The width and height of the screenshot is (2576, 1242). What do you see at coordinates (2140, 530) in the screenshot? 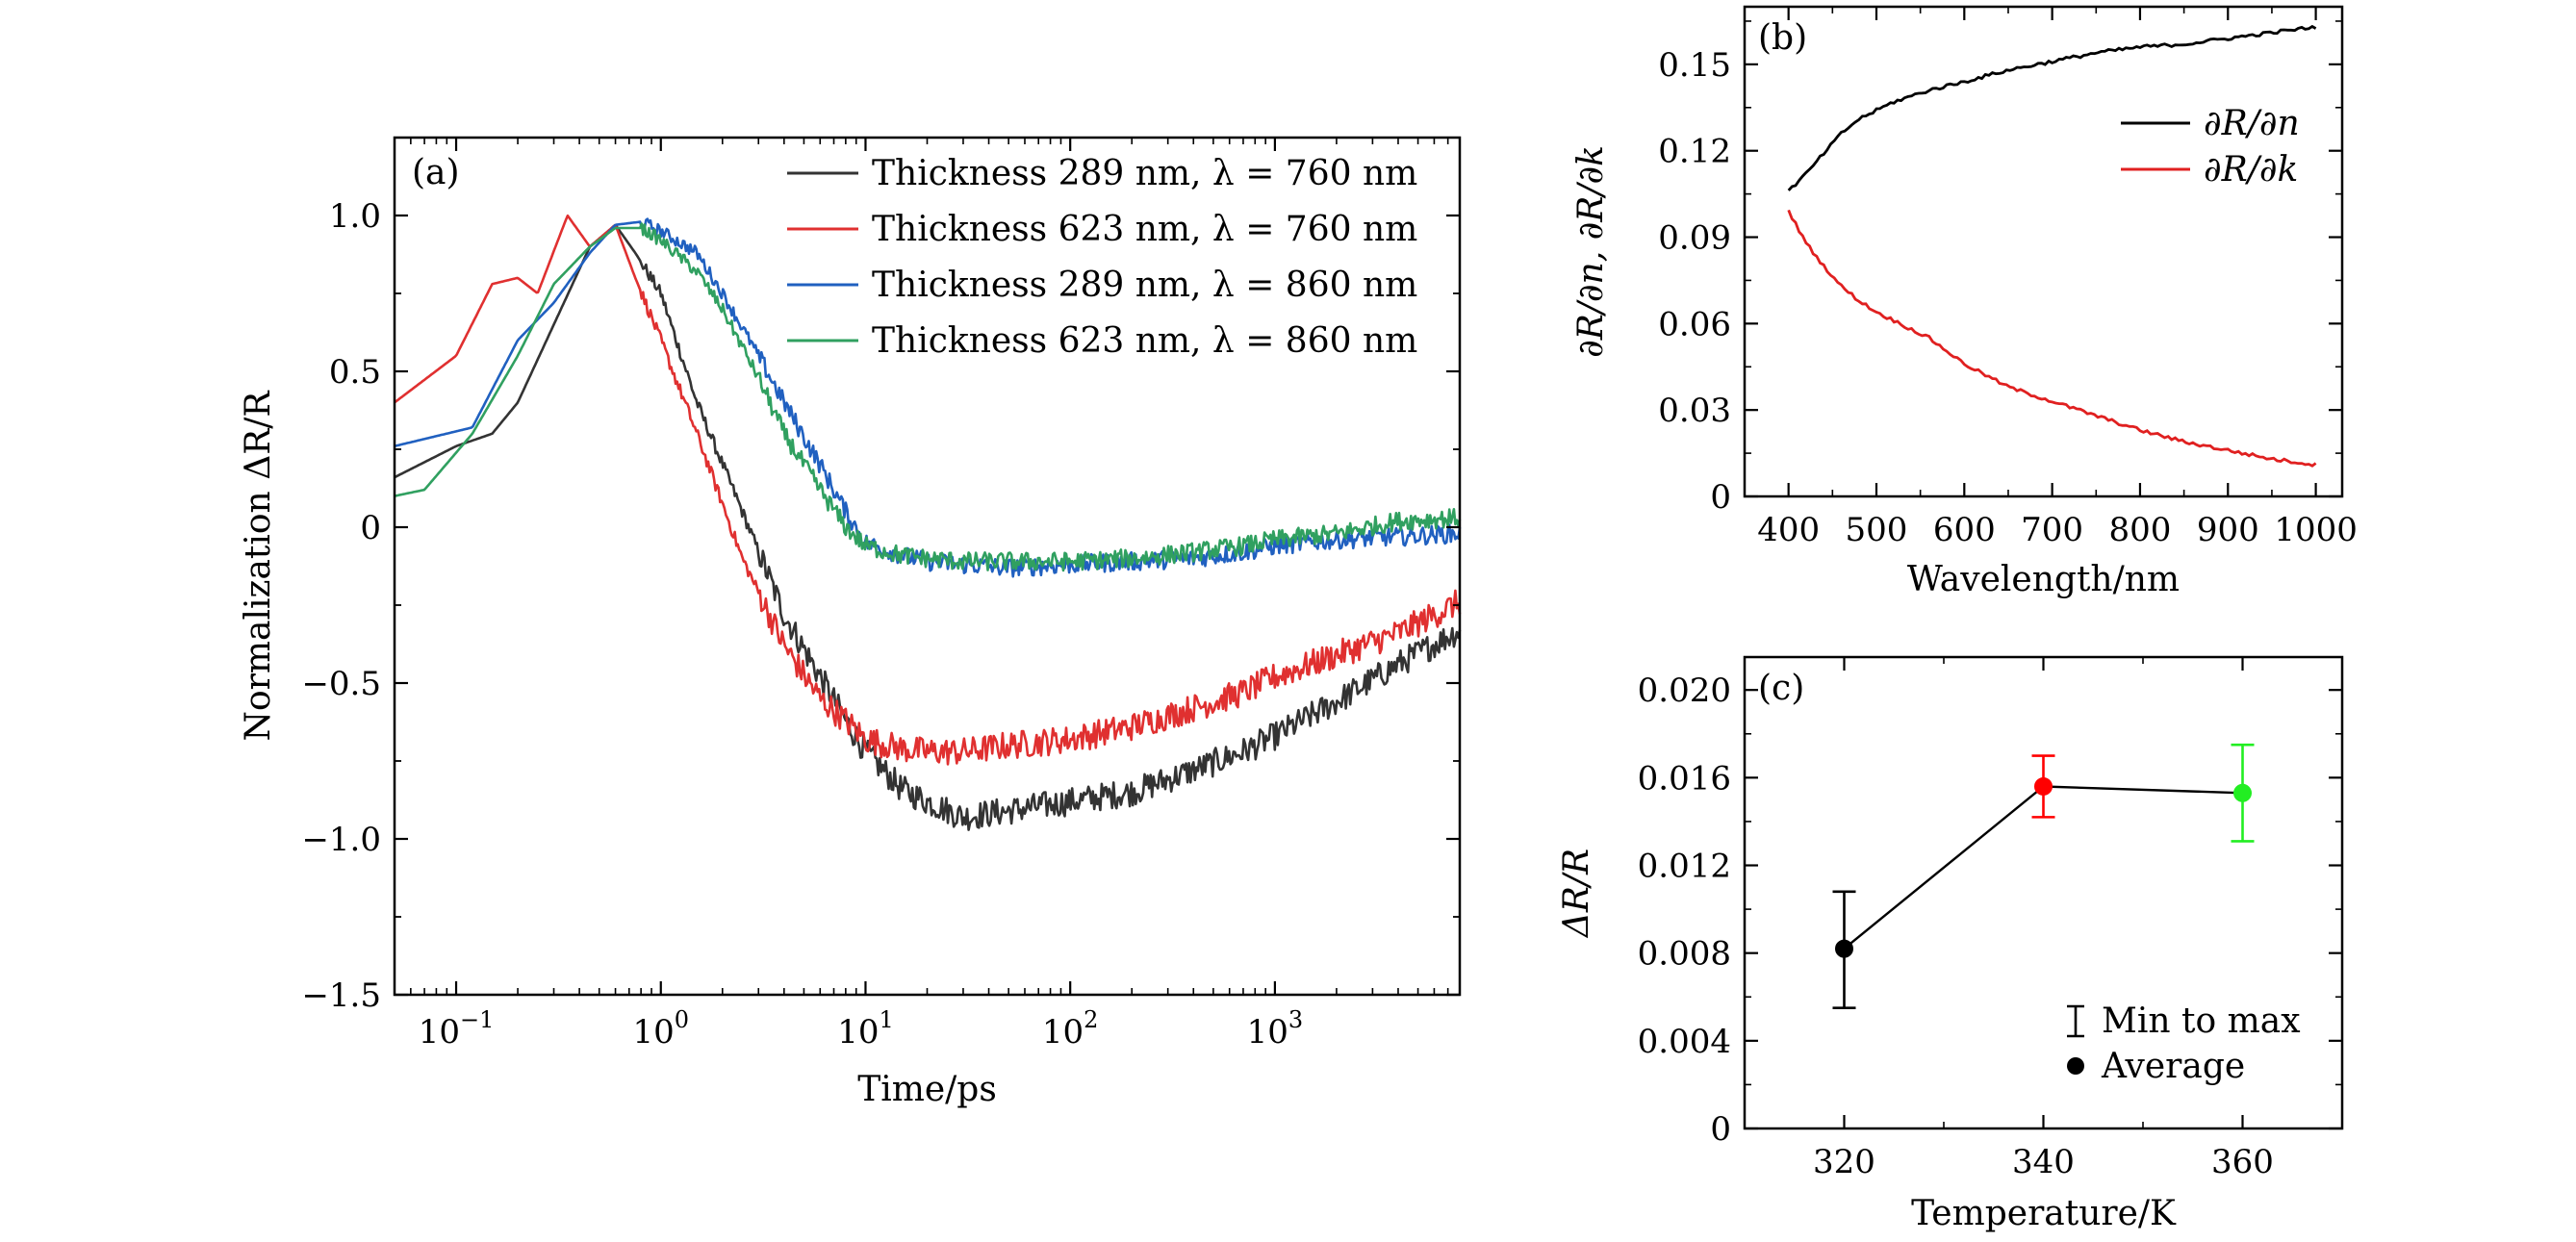
I see `x-tick-label: 800` at bounding box center [2140, 530].